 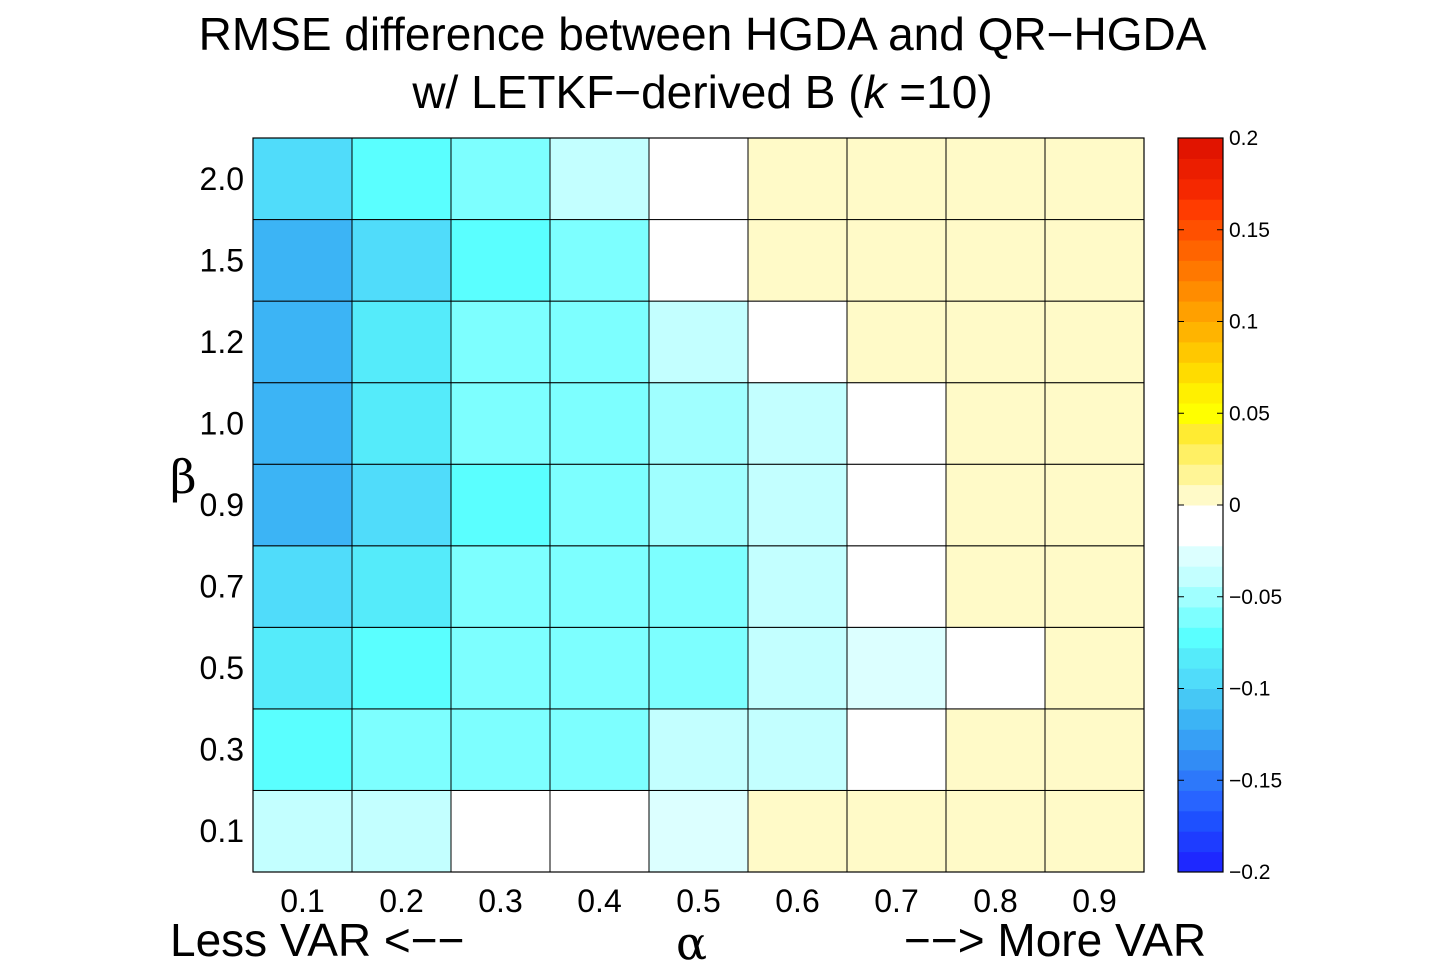 What do you see at coordinates (183, 477) in the screenshot?
I see `y-axis-label: β` at bounding box center [183, 477].